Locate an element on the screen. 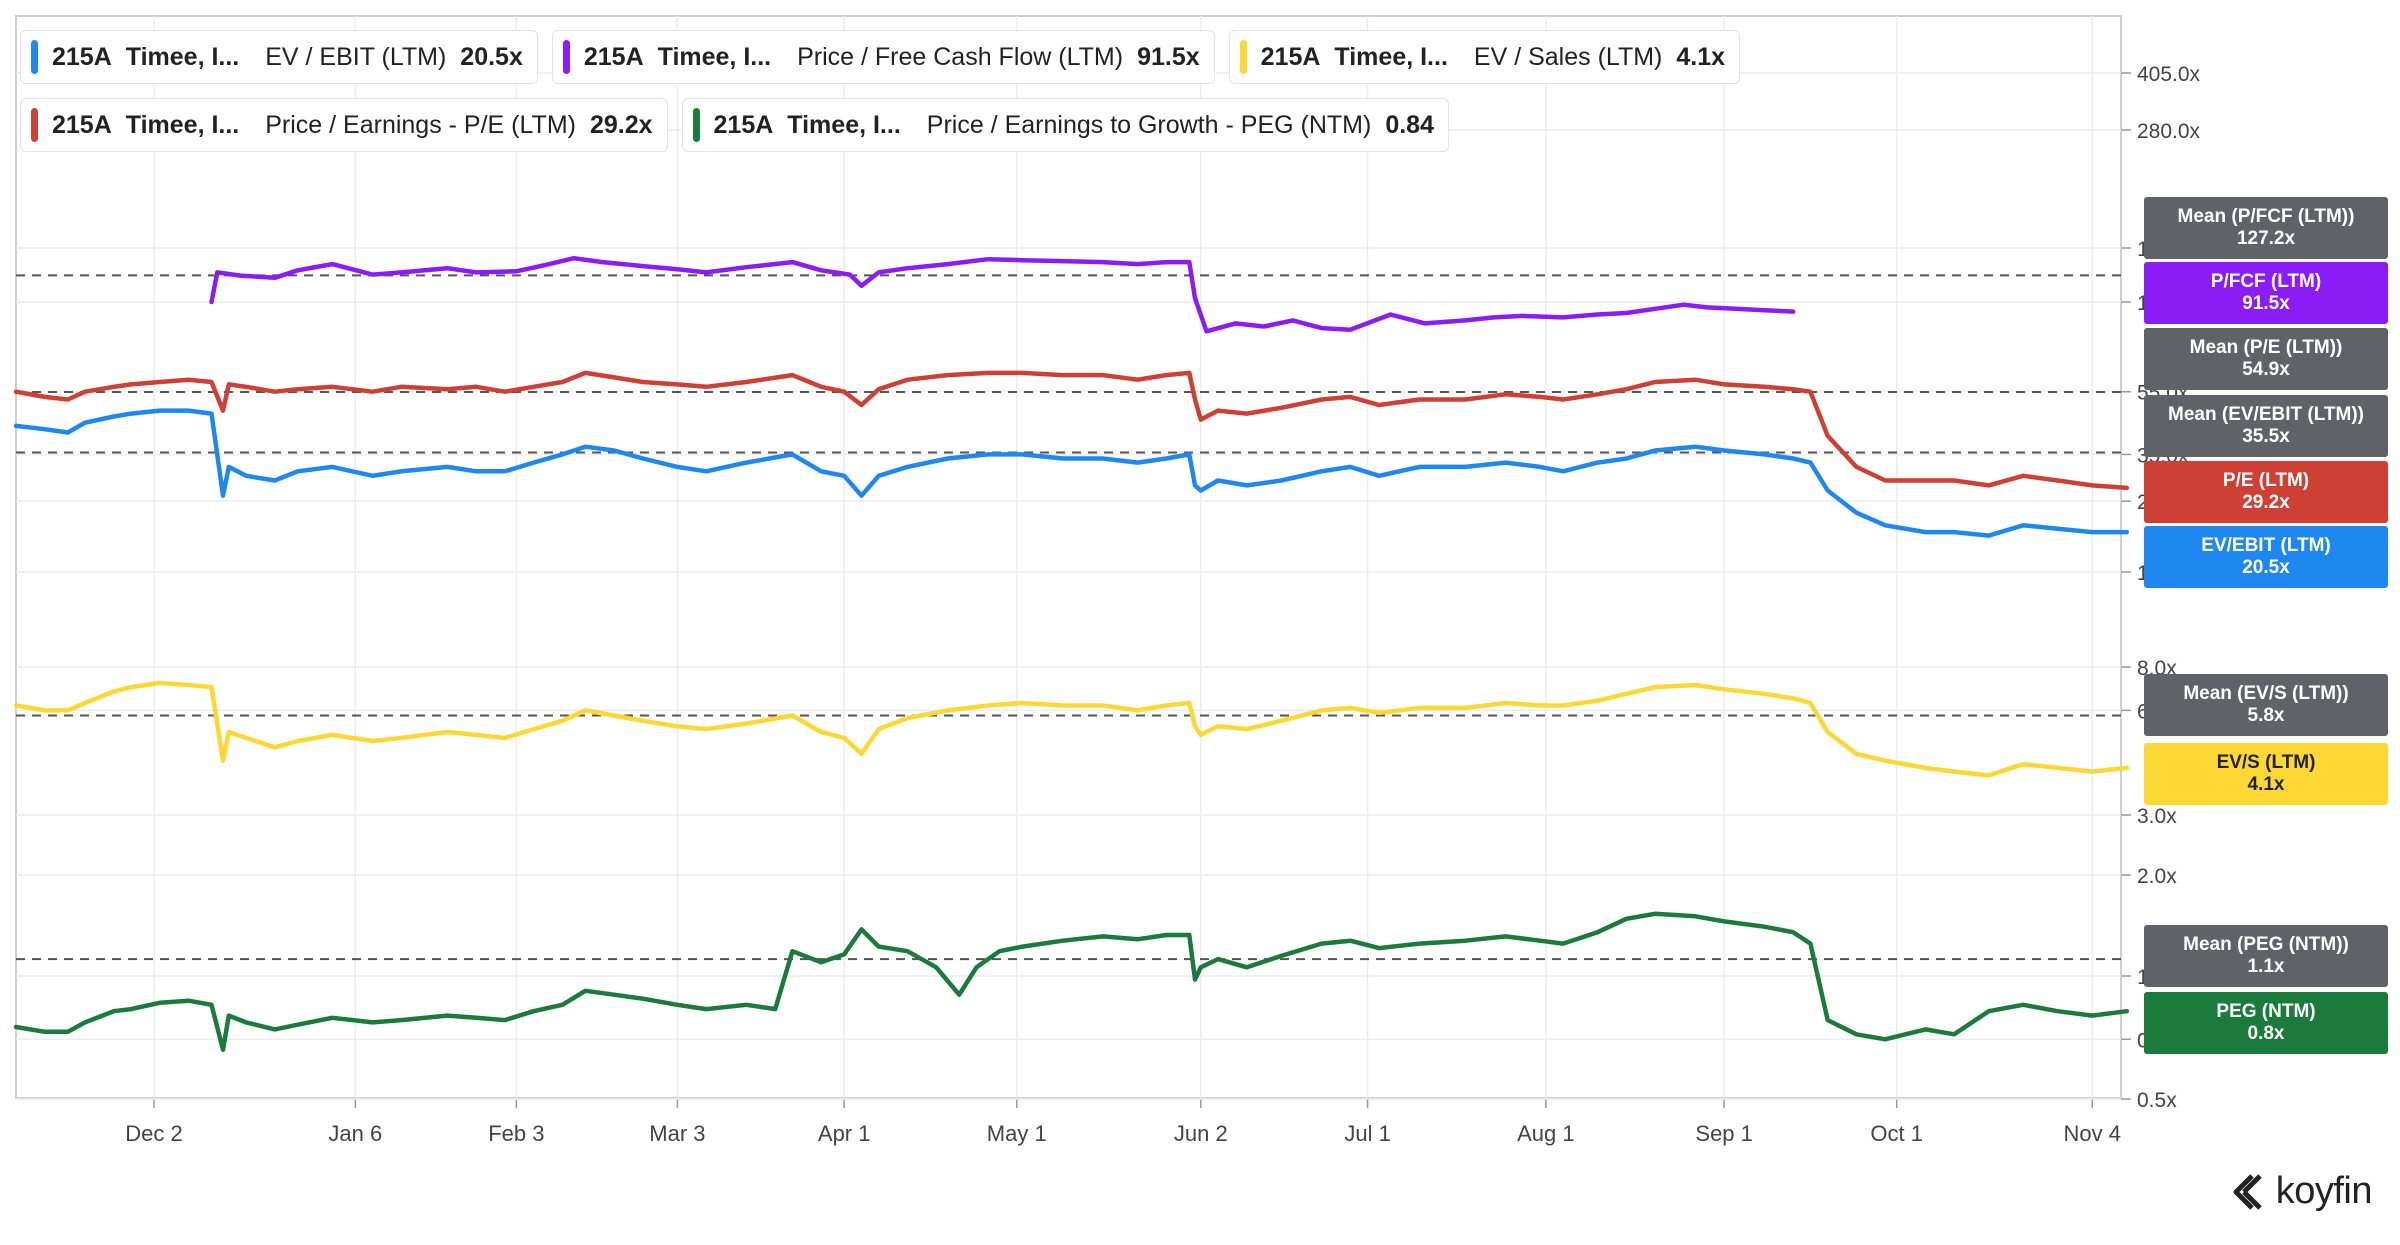 The width and height of the screenshot is (2400, 1245). x-tick-label: Mar 3 is located at coordinates (677, 1133).